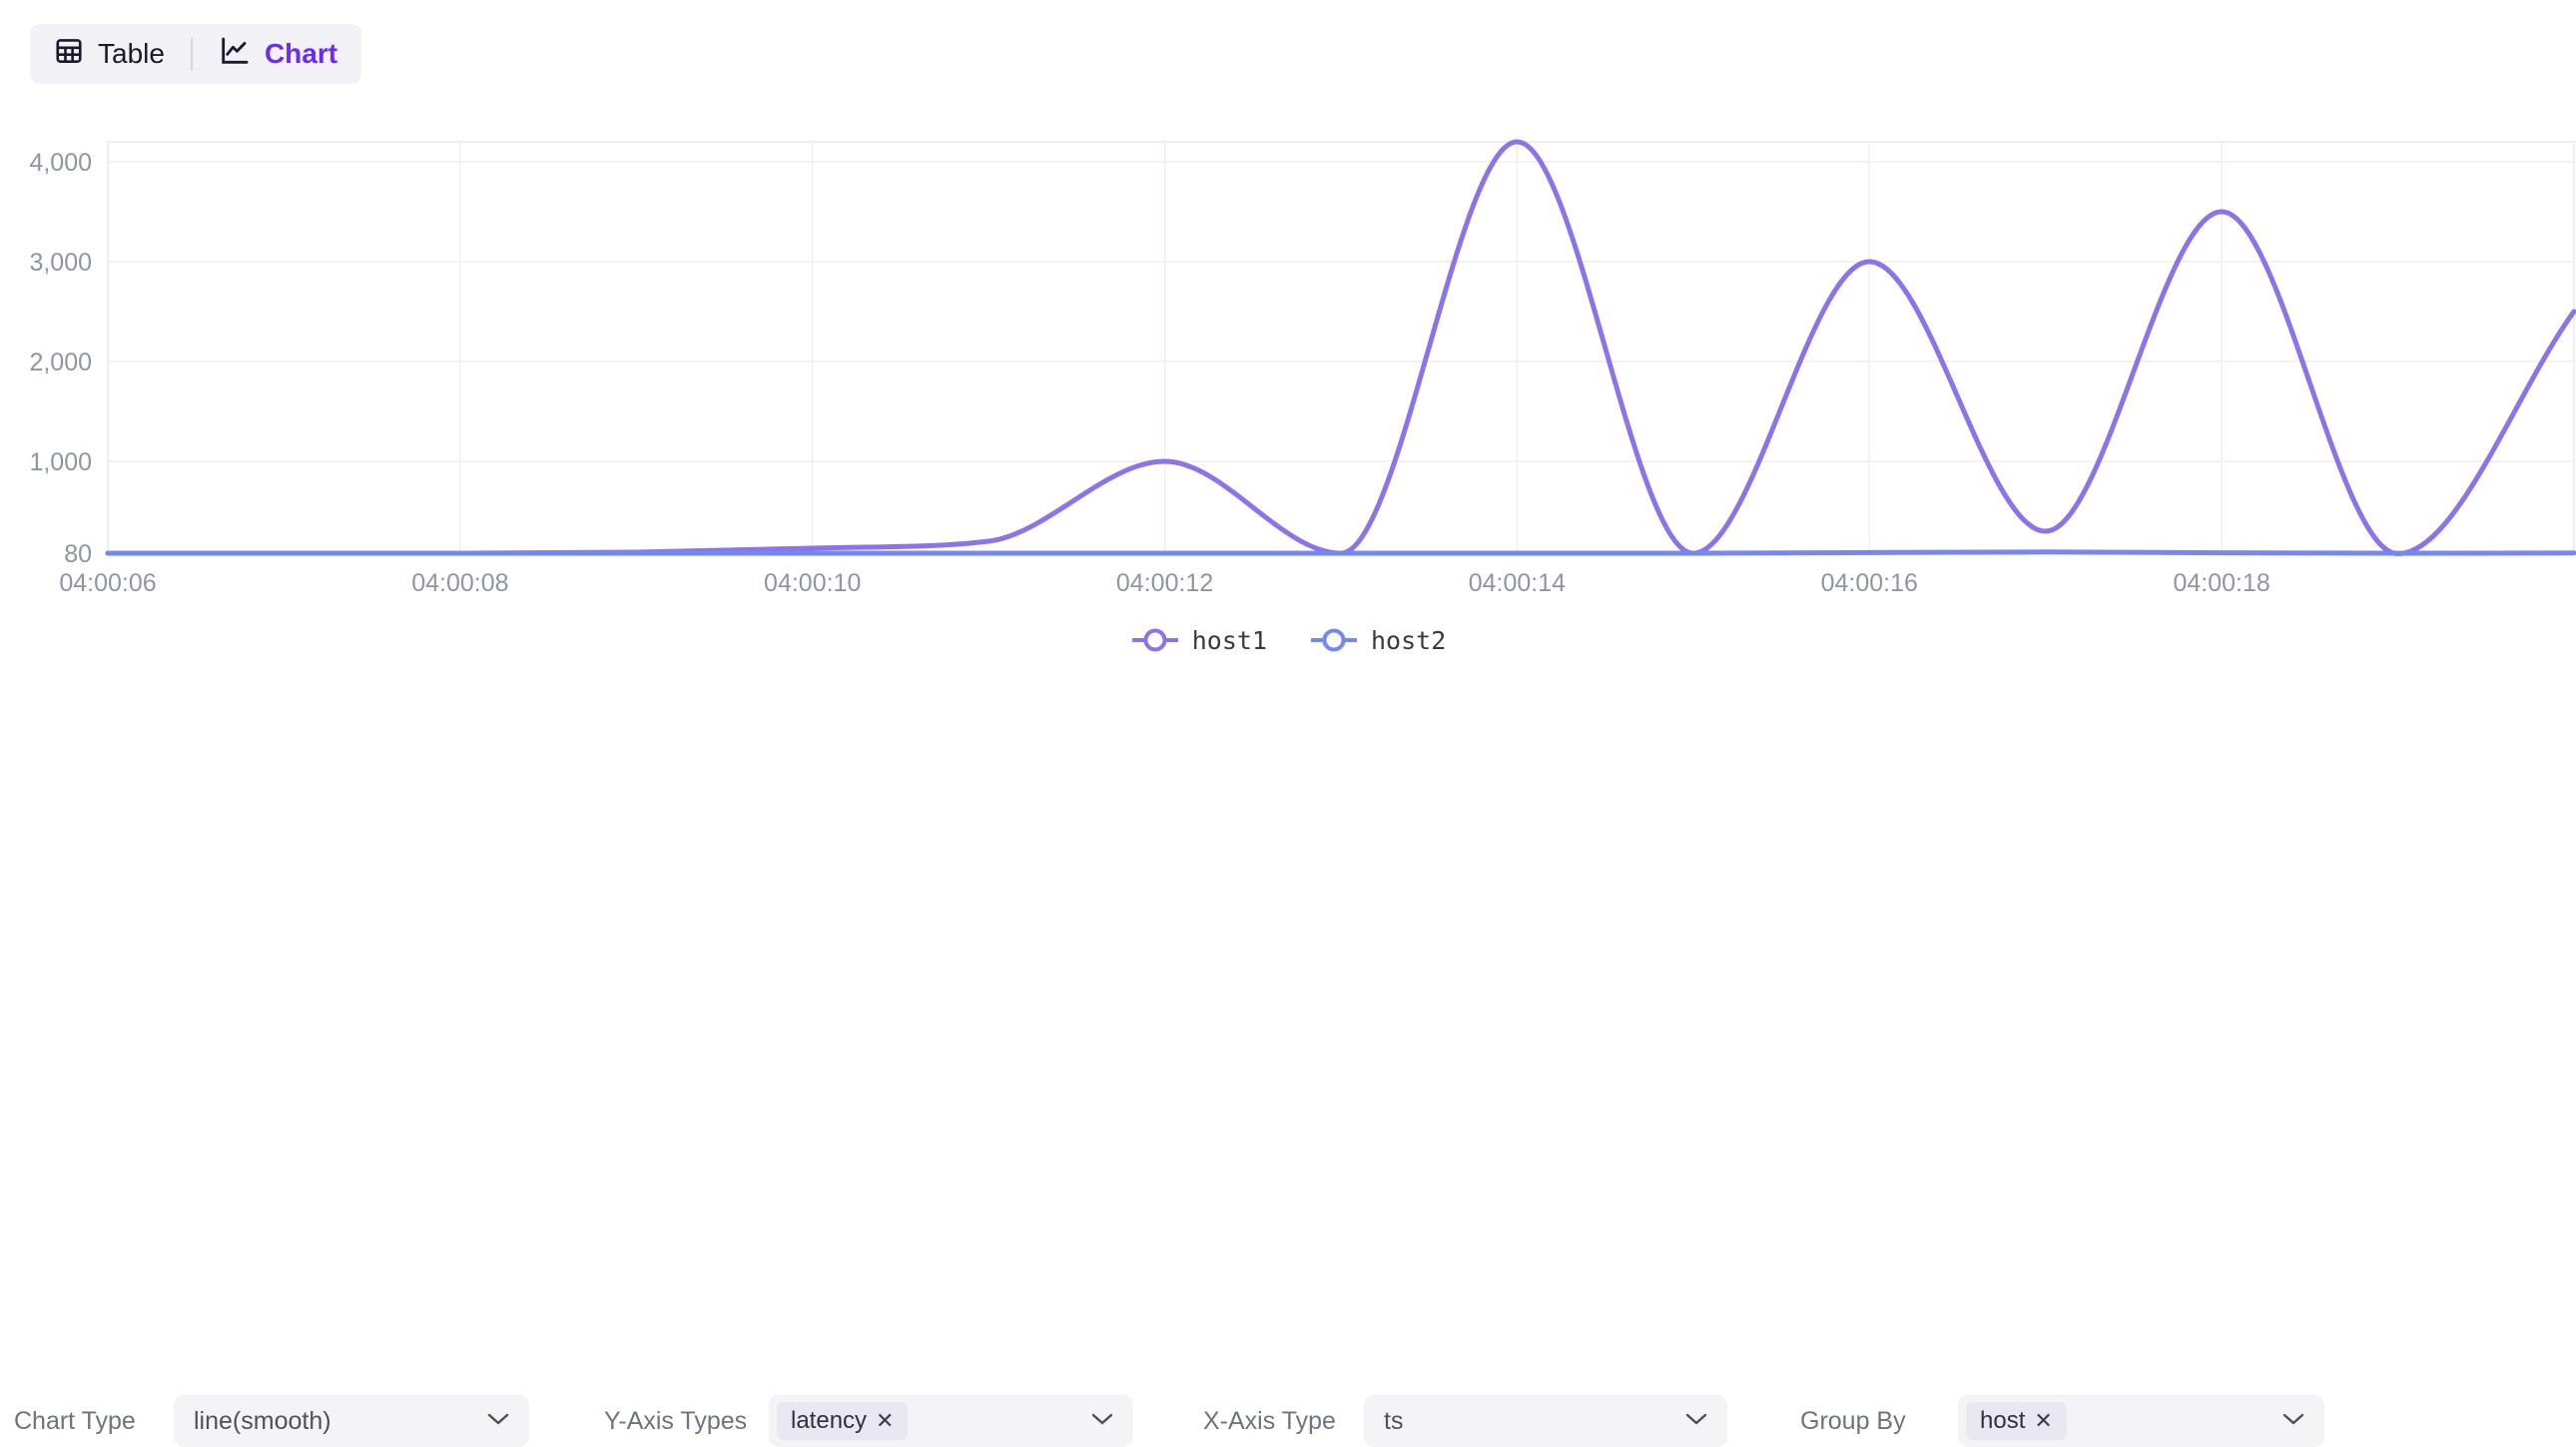  Describe the element at coordinates (262, 1420) in the screenshot. I see `chart-type-value: line(smooth)` at that location.